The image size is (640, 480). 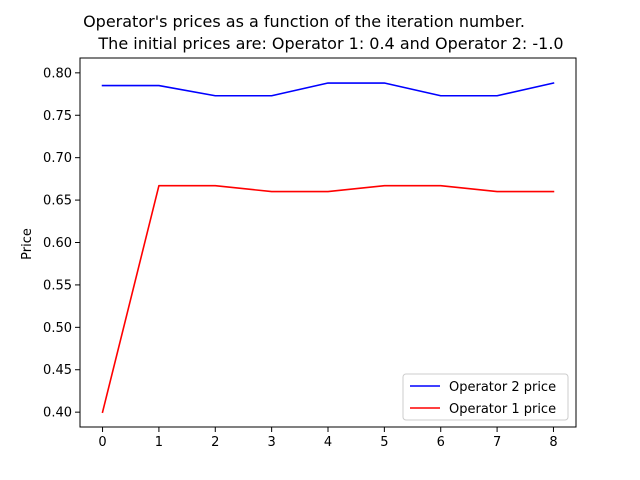 What do you see at coordinates (159, 442) in the screenshot?
I see `x-tick-label: 1` at bounding box center [159, 442].